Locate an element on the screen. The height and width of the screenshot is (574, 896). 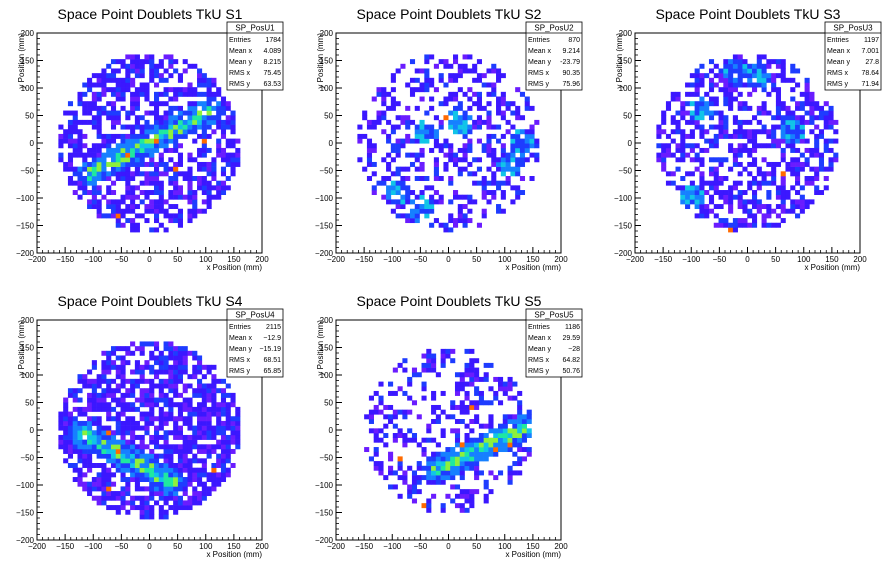
histogram-bins is located at coordinates (149, 143).